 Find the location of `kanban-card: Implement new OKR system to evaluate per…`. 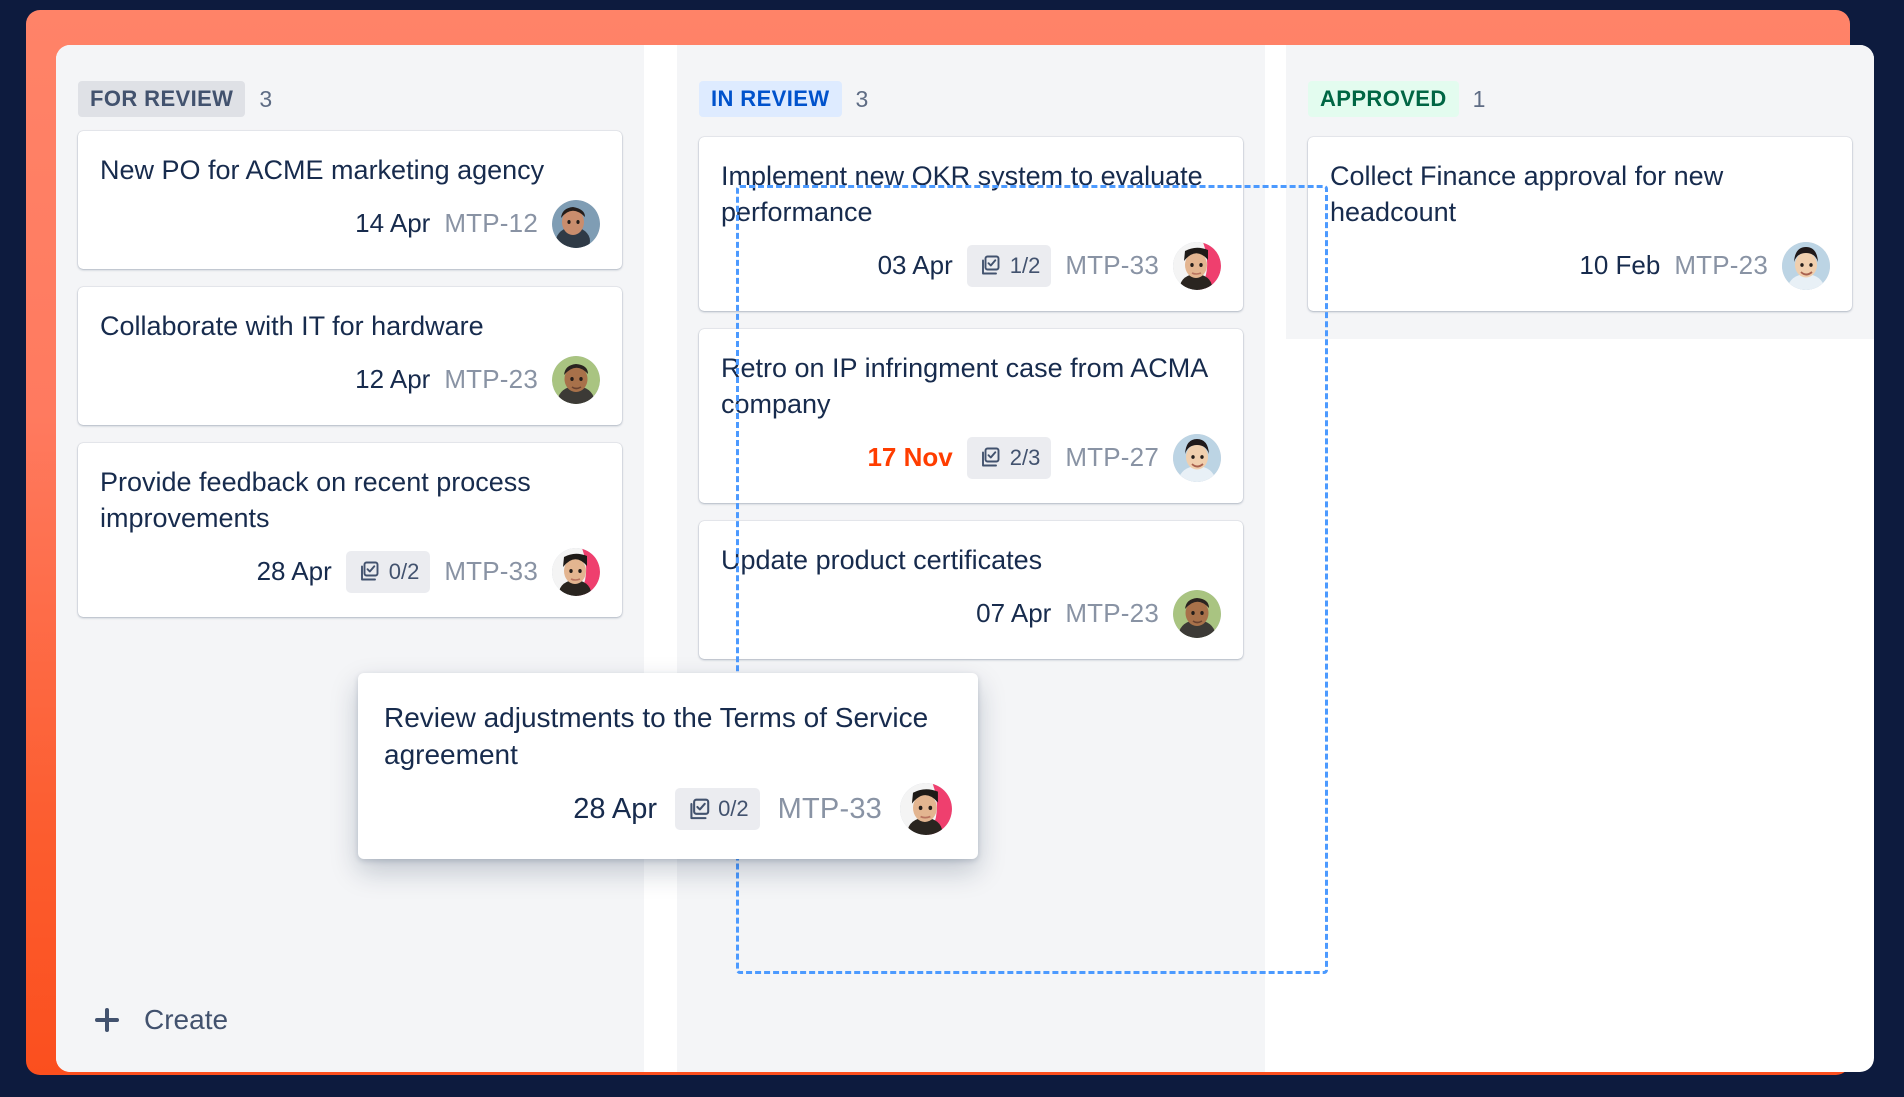

kanban-card: Implement new OKR system to evaluate per… is located at coordinates (971, 224).